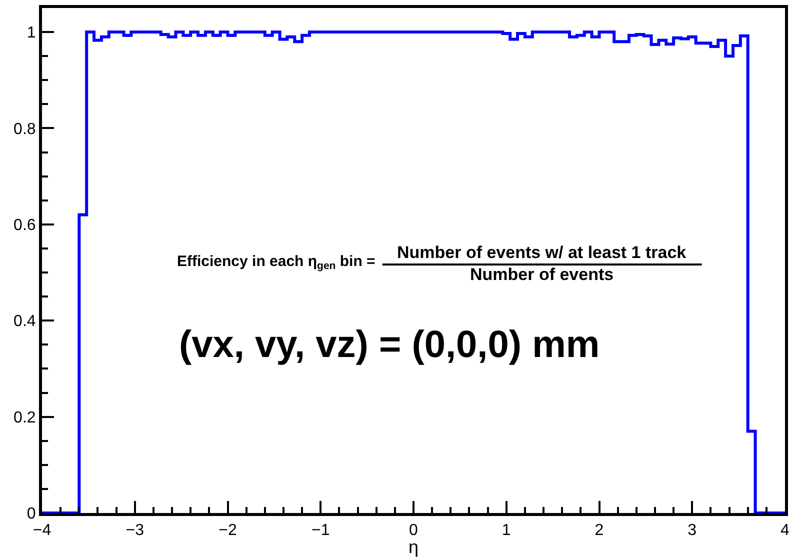  What do you see at coordinates (25, 321) in the screenshot?
I see `y-tick-label: 0.4` at bounding box center [25, 321].